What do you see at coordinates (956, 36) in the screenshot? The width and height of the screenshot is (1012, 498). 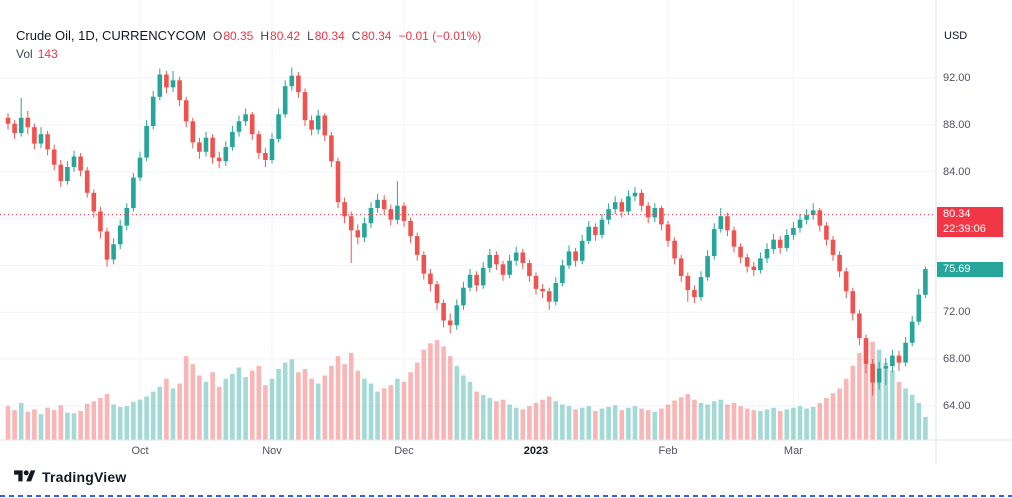 I see `currency-label: USD` at bounding box center [956, 36].